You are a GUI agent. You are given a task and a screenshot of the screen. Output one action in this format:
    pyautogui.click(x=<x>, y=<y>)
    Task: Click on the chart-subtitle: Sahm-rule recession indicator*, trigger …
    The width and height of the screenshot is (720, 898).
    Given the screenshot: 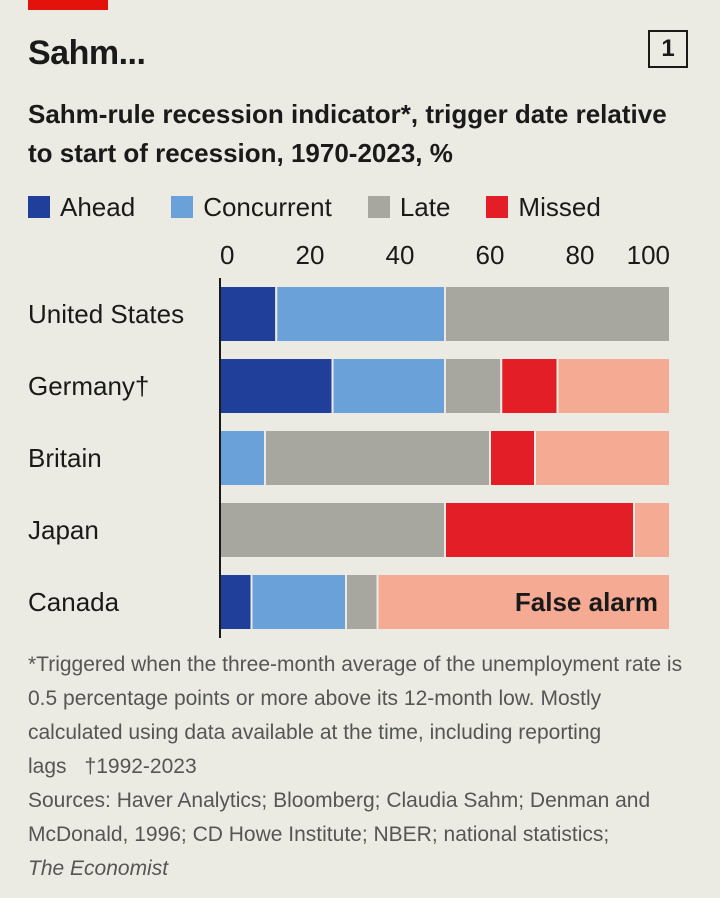 What is the action you would take?
    pyautogui.click(x=347, y=133)
    